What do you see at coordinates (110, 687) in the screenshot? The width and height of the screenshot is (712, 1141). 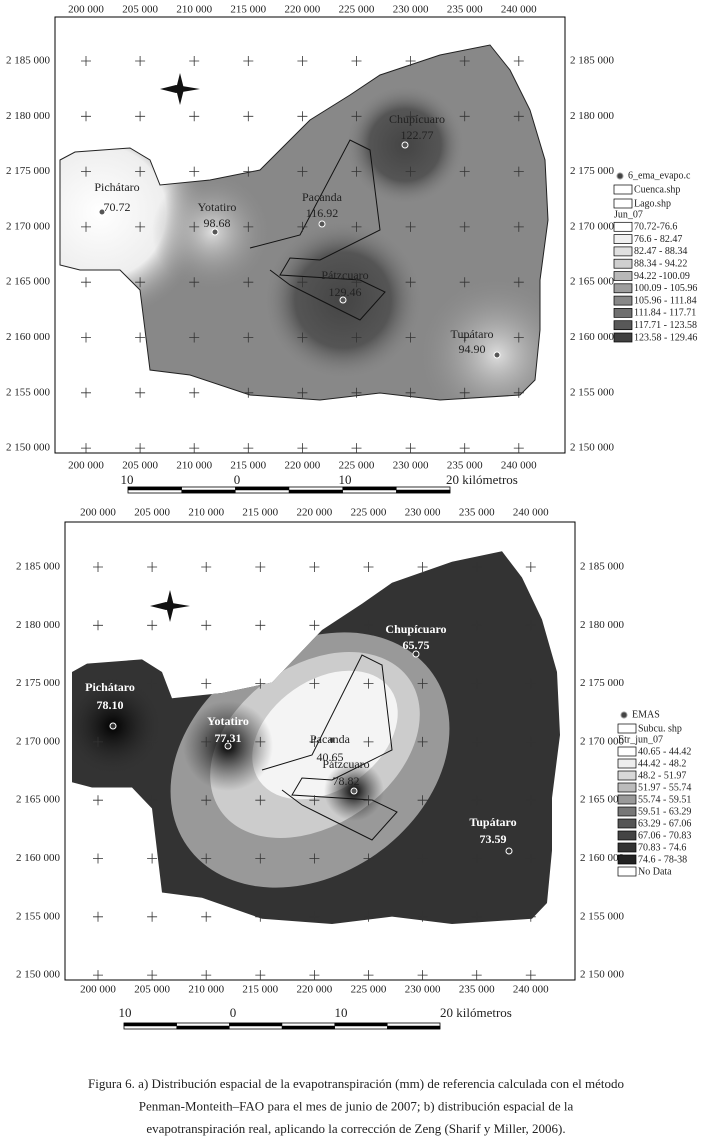 I see `station-name: Pichátaro` at bounding box center [110, 687].